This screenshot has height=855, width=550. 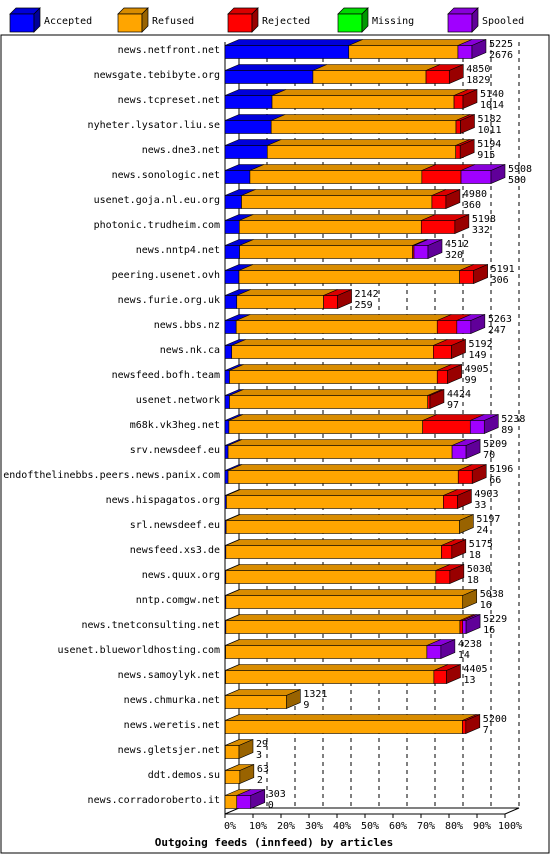 I want to click on accepted-label: 66, so click(x=495, y=480).